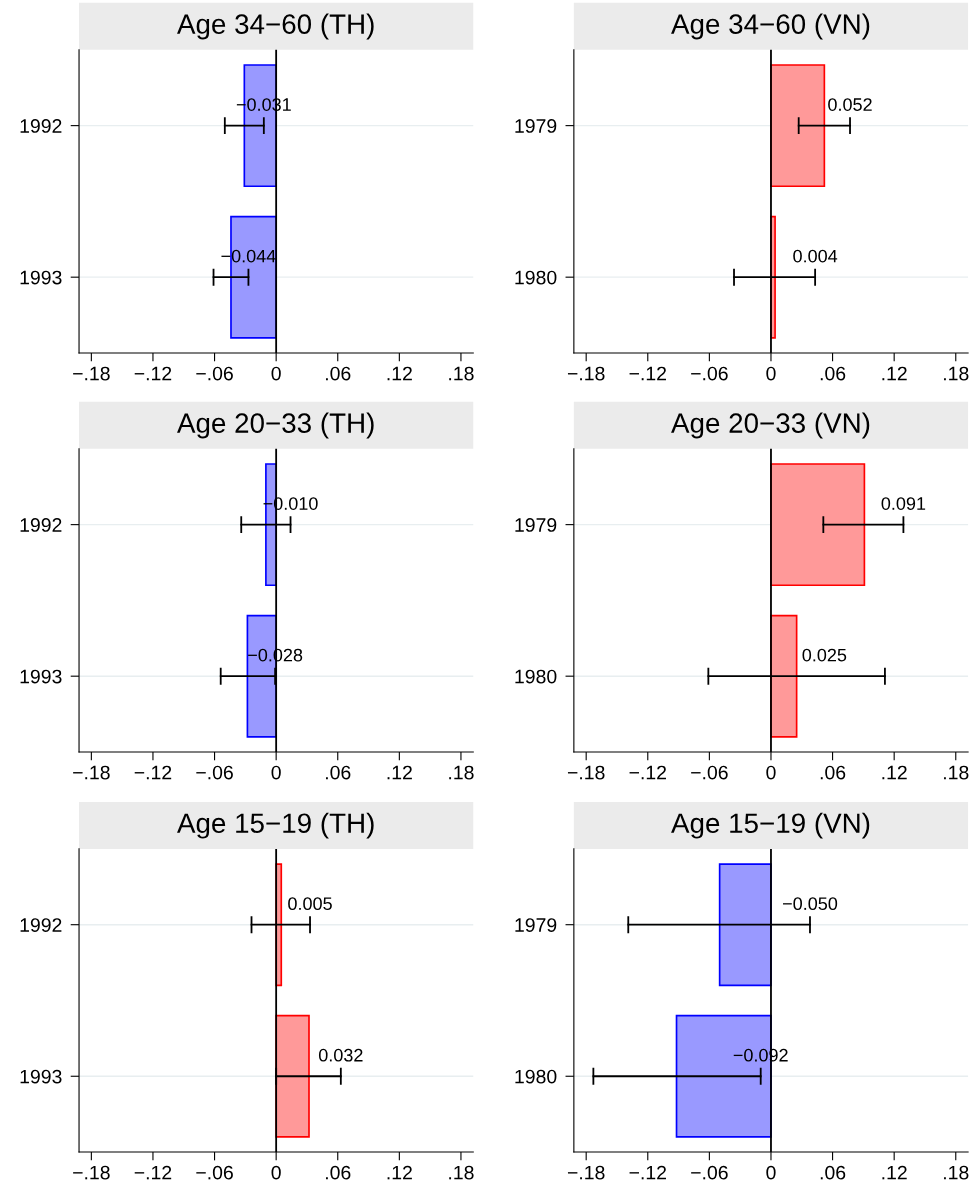 The width and height of the screenshot is (971, 1184). I want to click on chart-title: Age 34−60 (VN), so click(770, 26).